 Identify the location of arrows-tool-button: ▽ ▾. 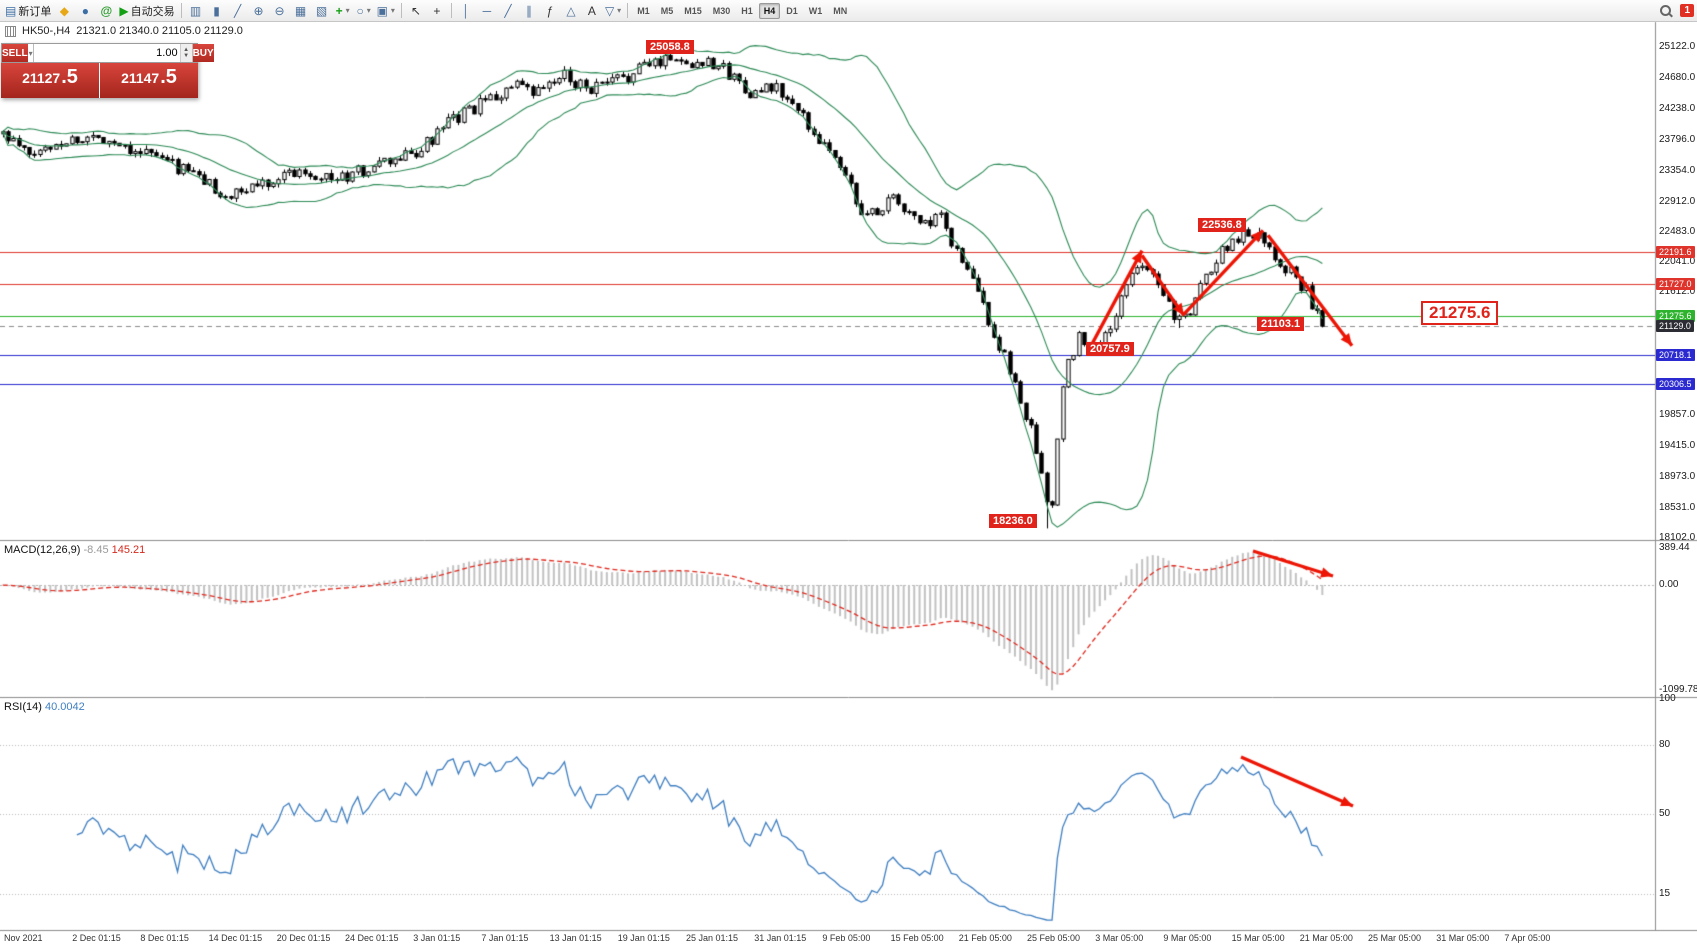
(613, 11).